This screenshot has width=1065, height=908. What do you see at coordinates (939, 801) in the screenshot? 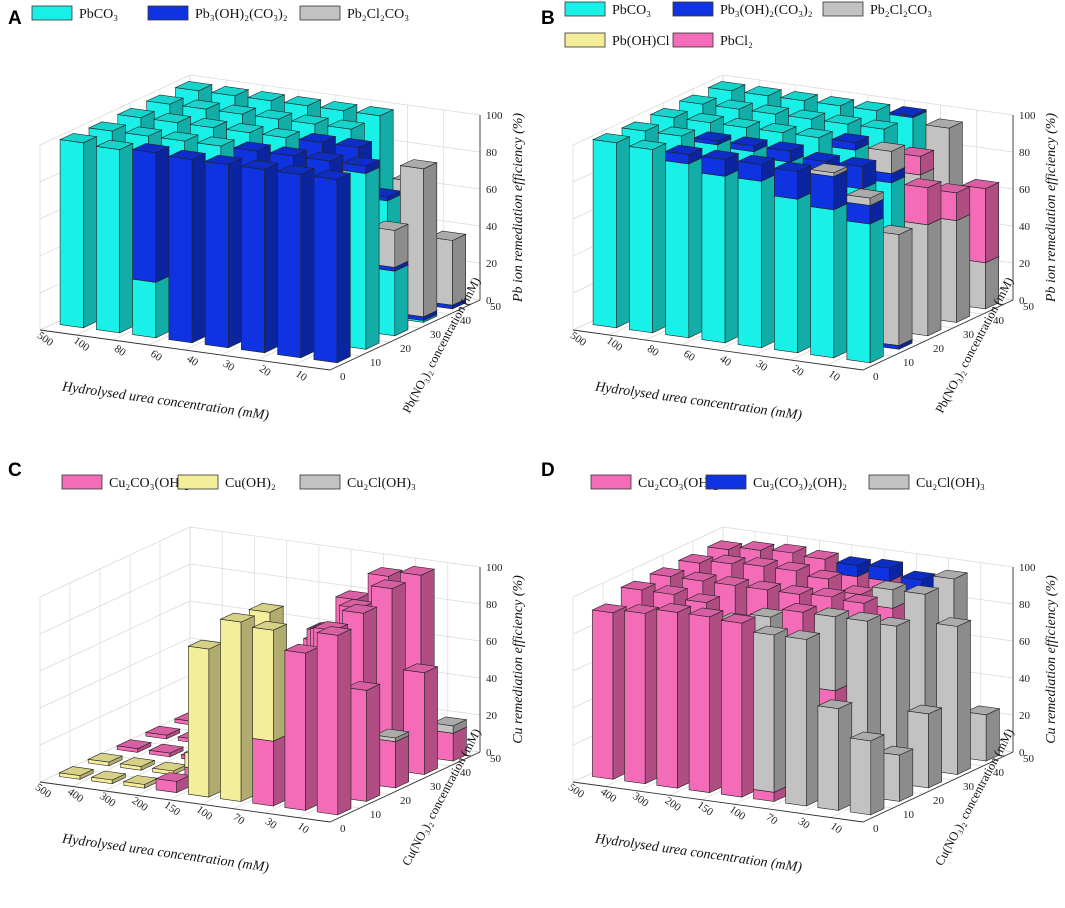
I see `y-tick-label: 20` at bounding box center [939, 801].